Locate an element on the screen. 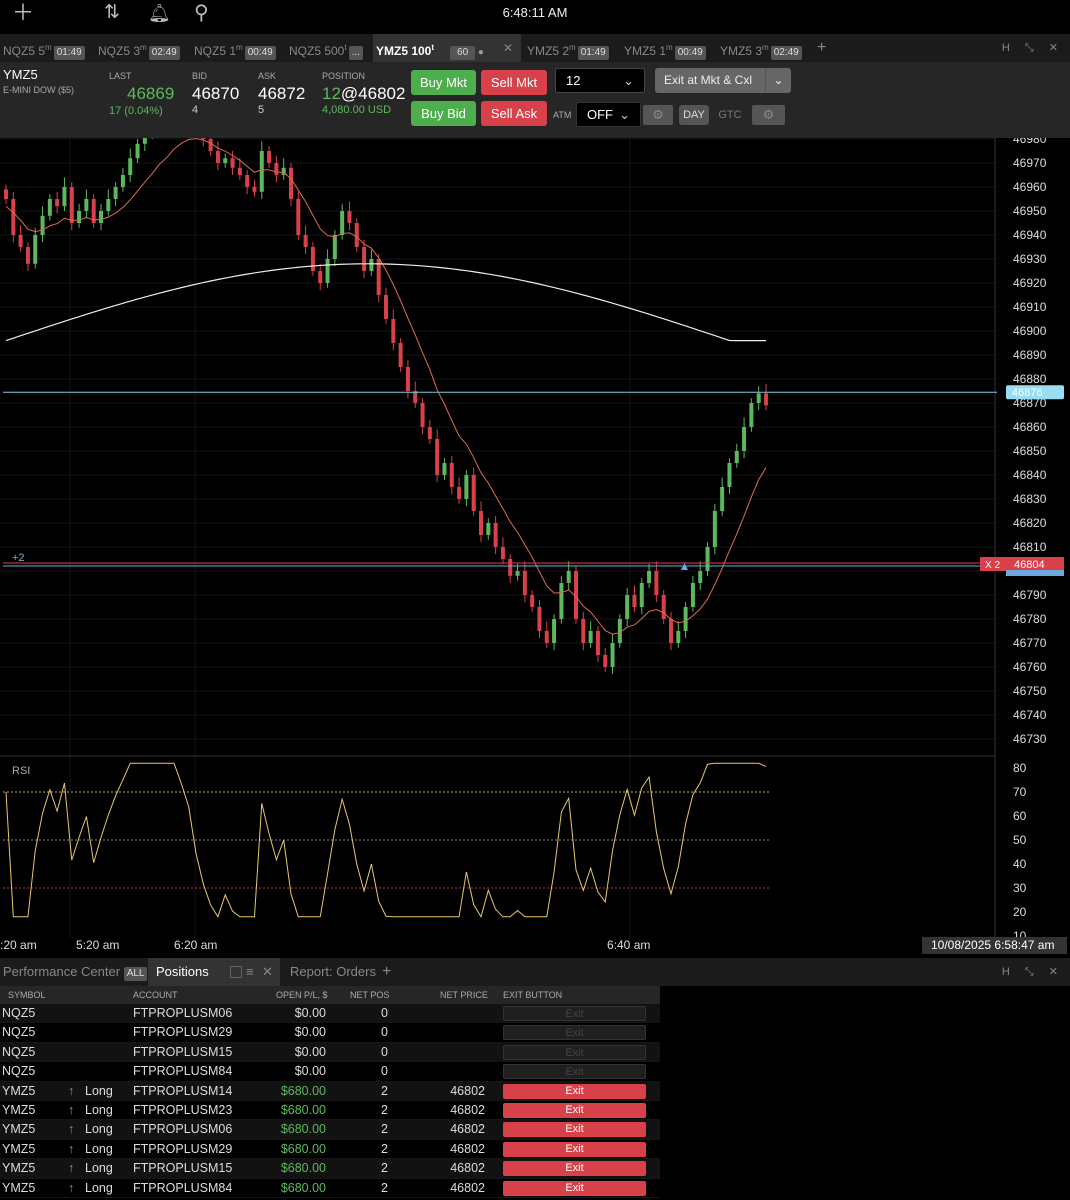 The width and height of the screenshot is (1070, 1200). tab-nqz5-5m: NQZ5 5m 01:49 is located at coordinates (46, 48).